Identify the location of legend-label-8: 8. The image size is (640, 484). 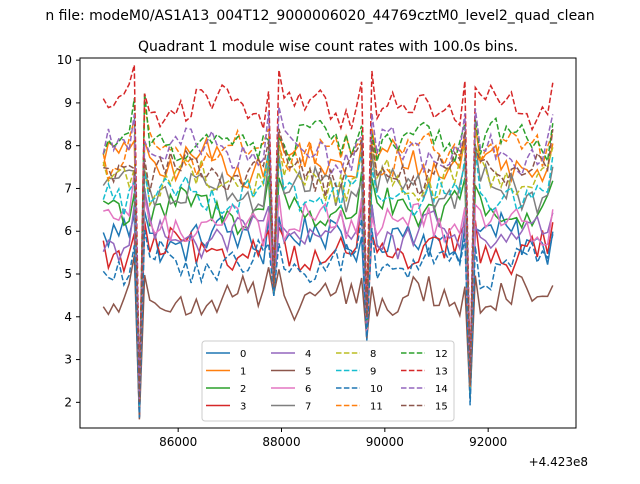
(373, 354).